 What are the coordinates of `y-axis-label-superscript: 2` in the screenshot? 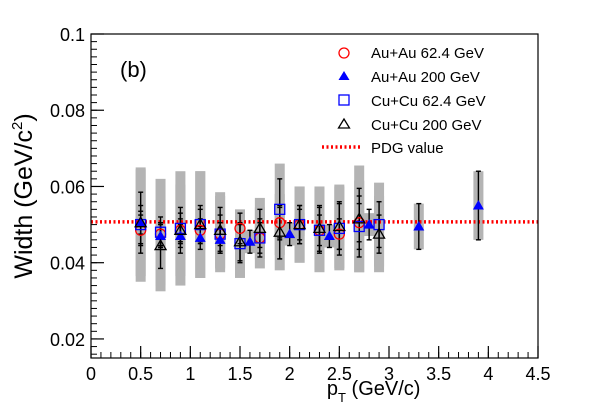 It's located at (17, 126).